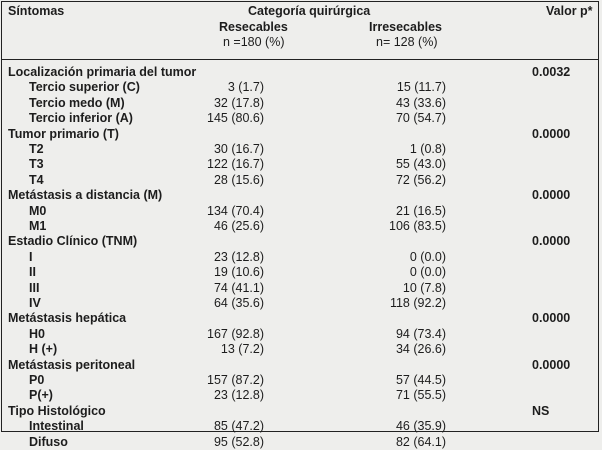 This screenshot has width=602, height=450. I want to click on irresecables-value: 34 (26.6), so click(420, 349).